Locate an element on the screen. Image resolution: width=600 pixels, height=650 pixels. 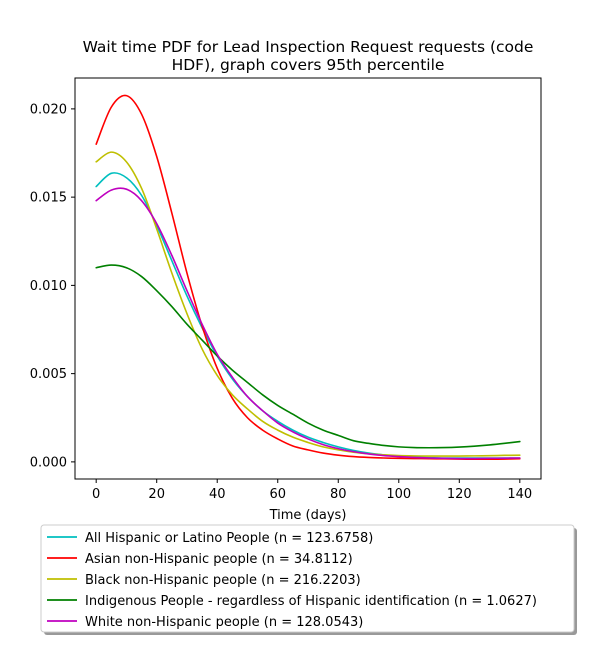
y-tick-label: 0.020 is located at coordinates (48, 109).